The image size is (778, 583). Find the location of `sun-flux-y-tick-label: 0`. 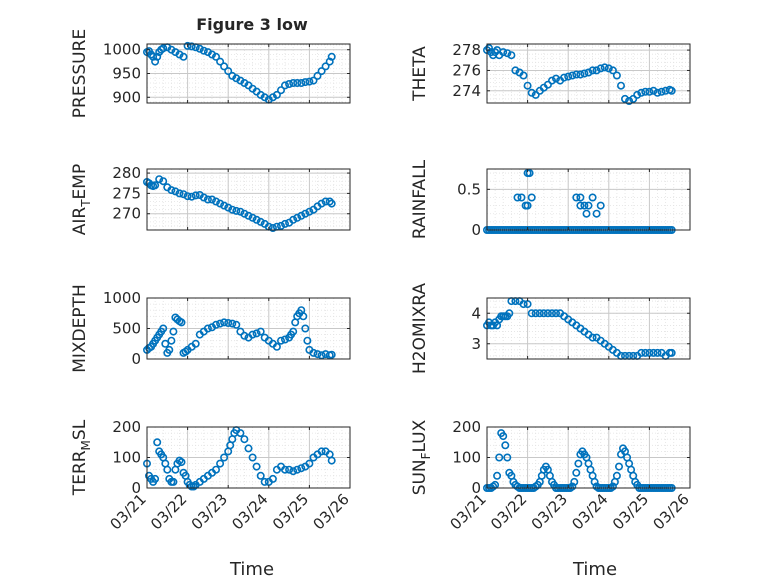

sun-flux-y-tick-label: 0 is located at coordinates (476, 488).